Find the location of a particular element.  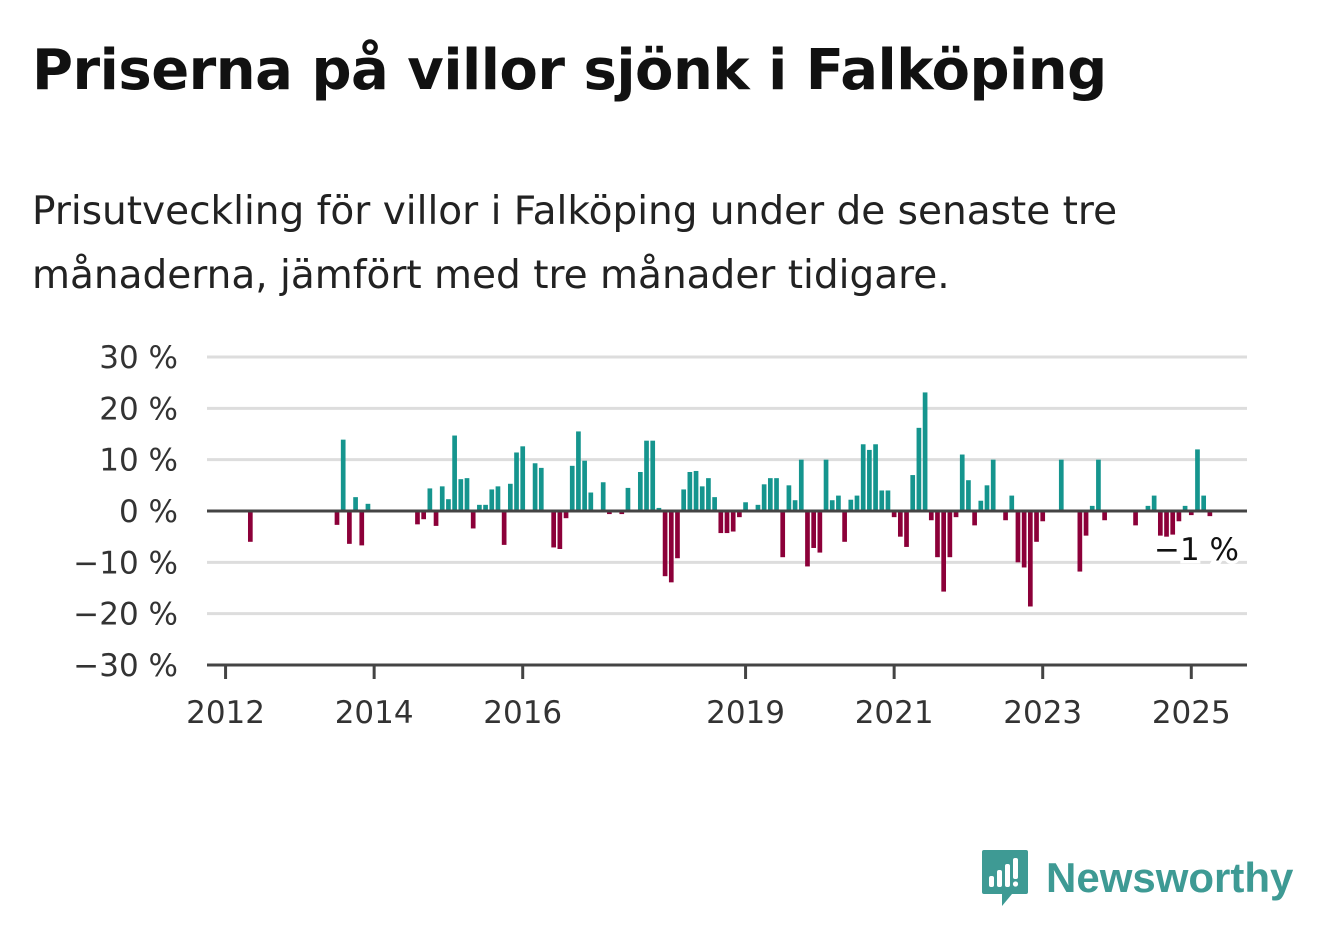

newsworthy-brand: Newsworthy is located at coordinates (1136, 878).